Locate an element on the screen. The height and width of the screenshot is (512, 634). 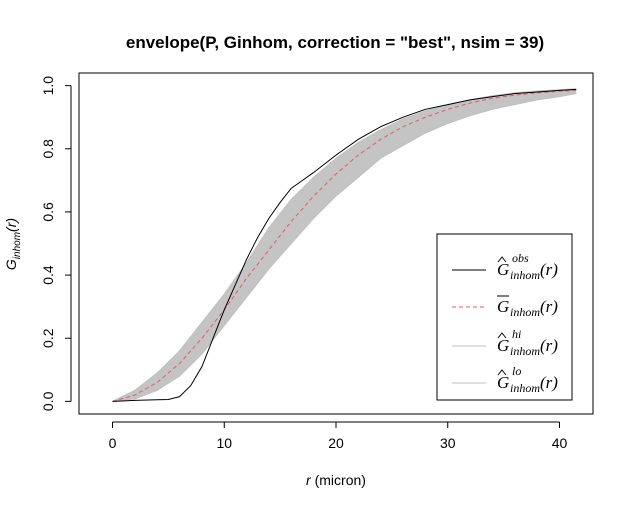
x-tick-label: 40 is located at coordinates (560, 443).